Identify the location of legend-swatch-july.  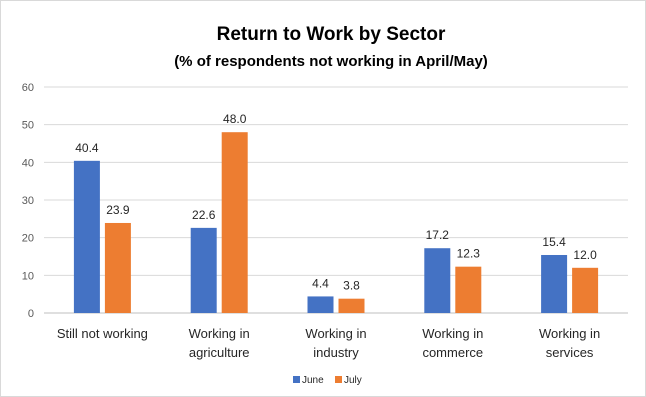
(338, 379).